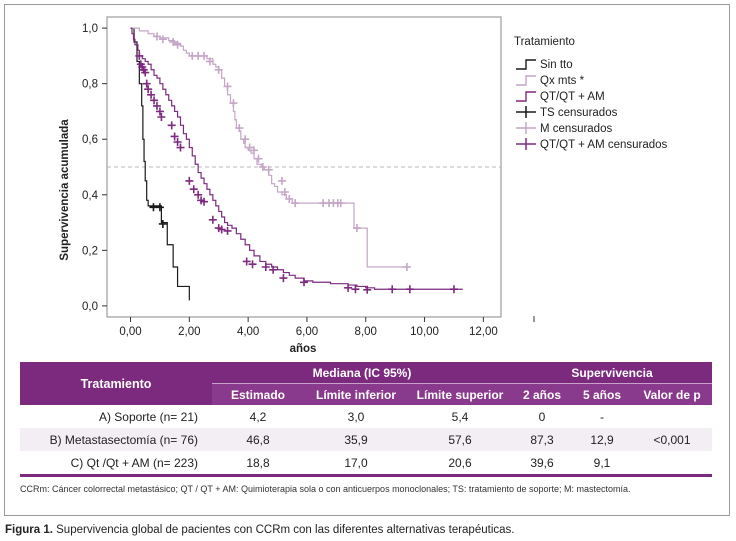 The image size is (736, 541). What do you see at coordinates (483, 332) in the screenshot?
I see `x-tick-label: 12,00` at bounding box center [483, 332].